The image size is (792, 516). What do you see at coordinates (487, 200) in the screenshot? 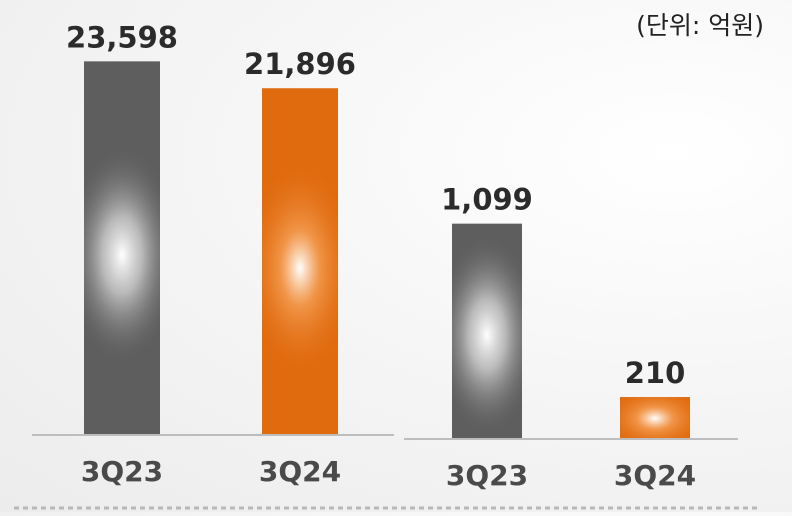
I see `value-label: 1,099` at bounding box center [487, 200].